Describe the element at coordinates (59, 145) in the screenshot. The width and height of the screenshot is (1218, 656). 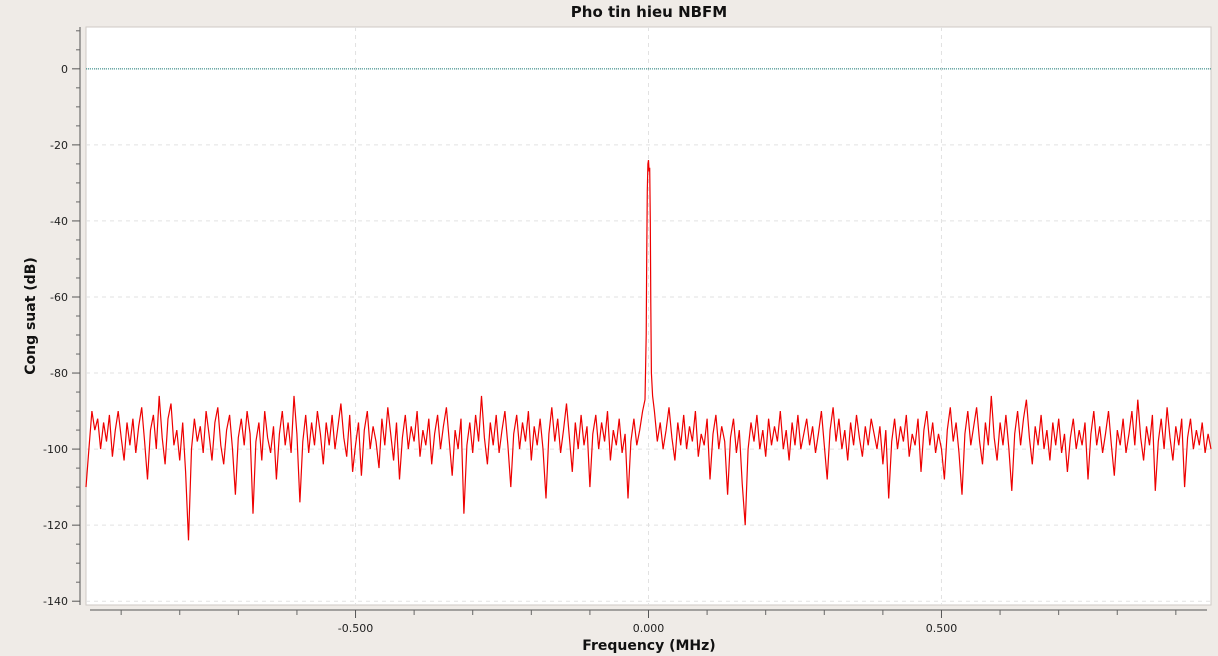
I see `y-tick-label: -20` at that location.